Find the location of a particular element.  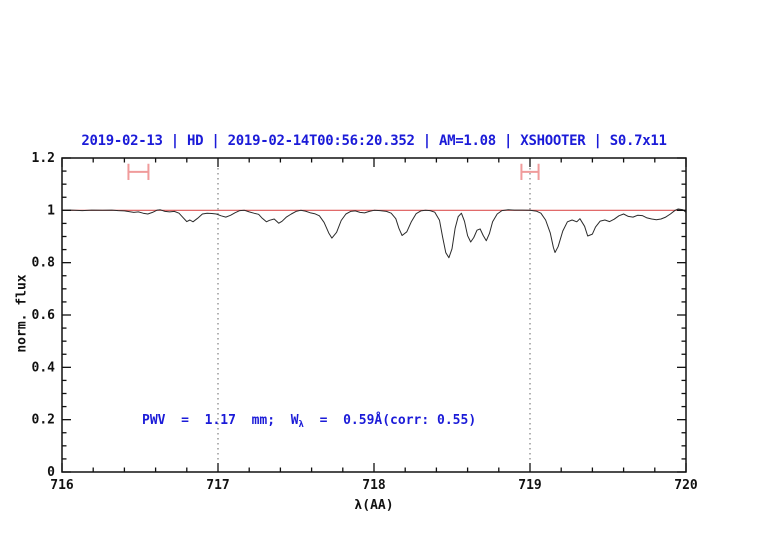

x-tick-label-720: 720 is located at coordinates (686, 485).